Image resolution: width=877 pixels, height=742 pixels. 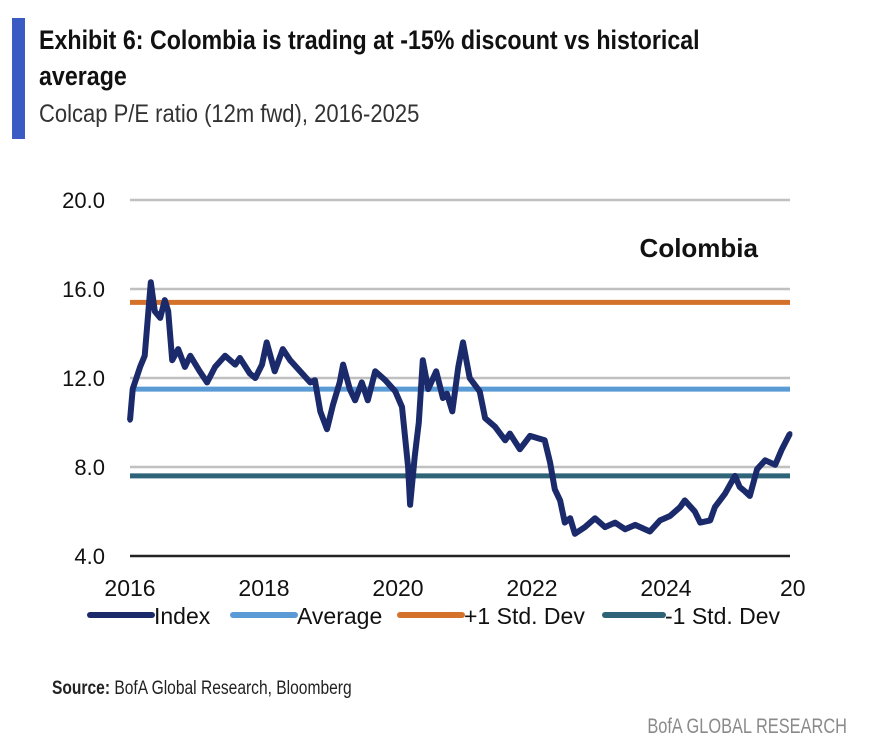 I want to click on y-tick-label: 4.0, so click(x=89, y=556).